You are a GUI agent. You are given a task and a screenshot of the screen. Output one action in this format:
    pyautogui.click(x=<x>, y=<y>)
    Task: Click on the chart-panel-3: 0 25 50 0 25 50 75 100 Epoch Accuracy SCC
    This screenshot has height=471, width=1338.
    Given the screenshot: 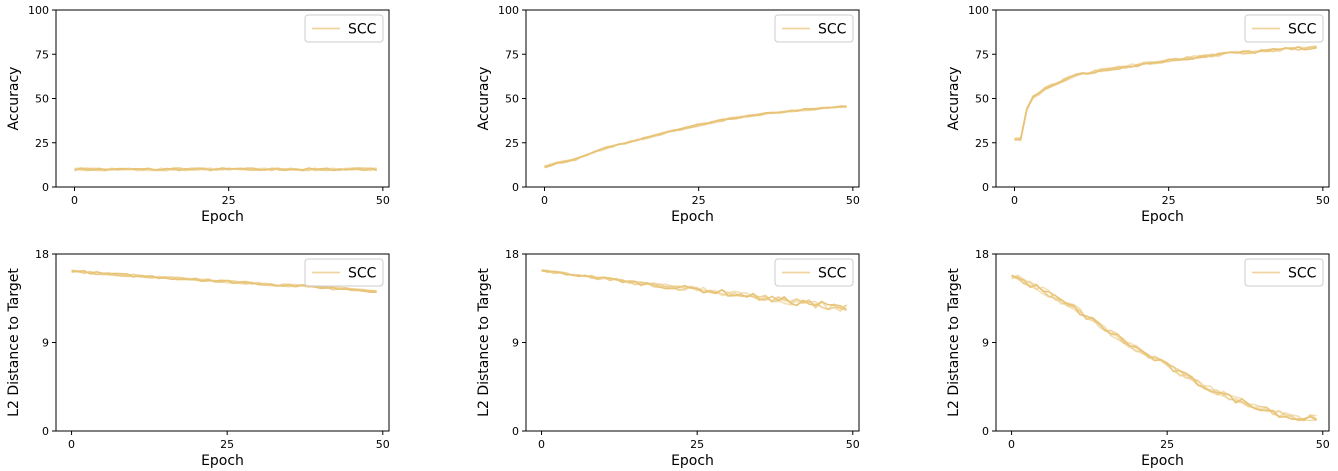 What is the action you would take?
    pyautogui.click(x=1138, y=114)
    